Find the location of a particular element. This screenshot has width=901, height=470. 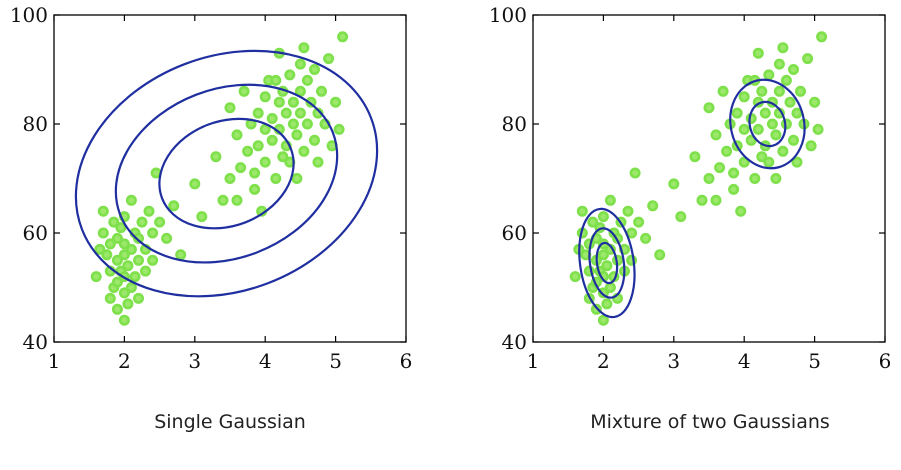

caption-mixture-gaussians: Mixture of two Gaussians is located at coordinates (710, 422).